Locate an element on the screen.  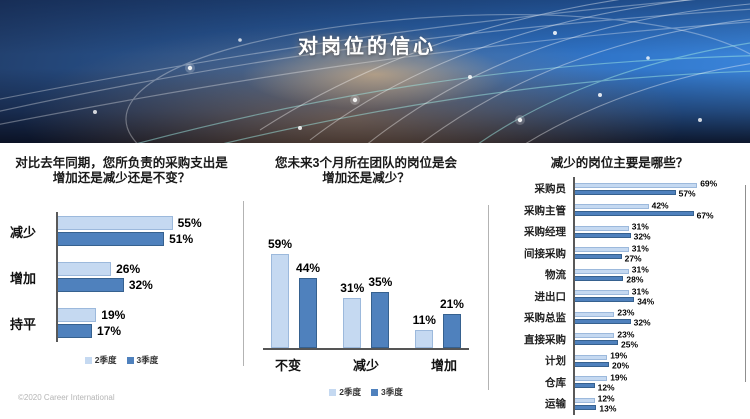
chart-title: 减少的岗位主要是哪些？ is located at coordinates (619, 163).